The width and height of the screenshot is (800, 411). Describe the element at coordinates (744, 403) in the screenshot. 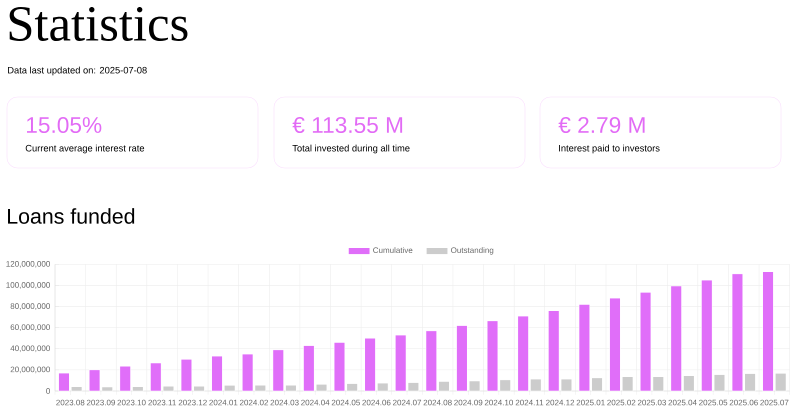

I see `x-tick-label: 2025.06` at that location.